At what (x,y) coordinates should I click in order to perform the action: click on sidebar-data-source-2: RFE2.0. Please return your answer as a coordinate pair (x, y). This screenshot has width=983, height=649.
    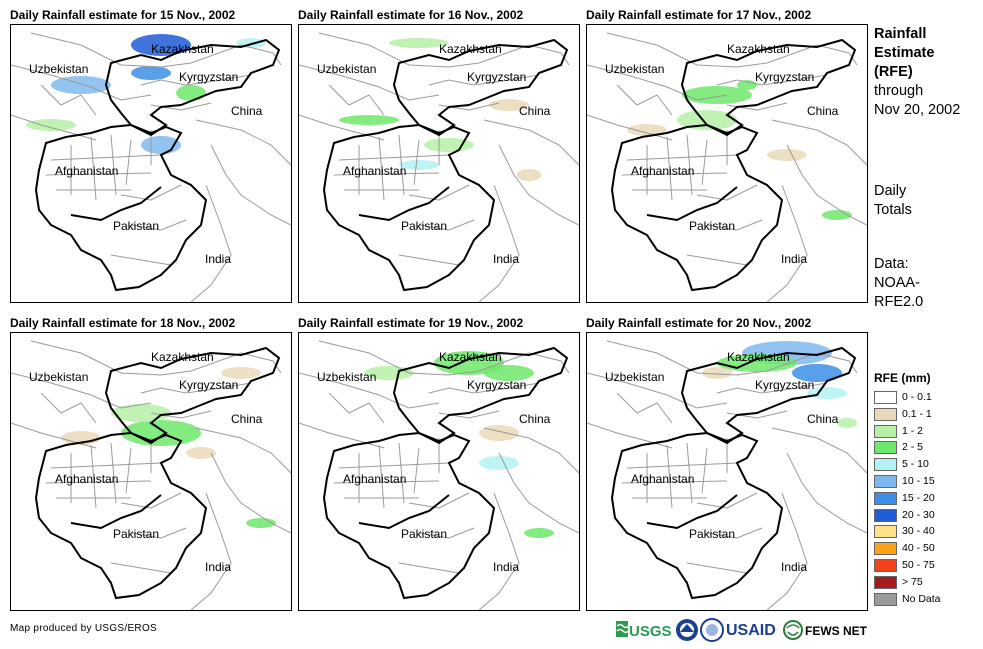
    Looking at the image, I should click on (899, 302).